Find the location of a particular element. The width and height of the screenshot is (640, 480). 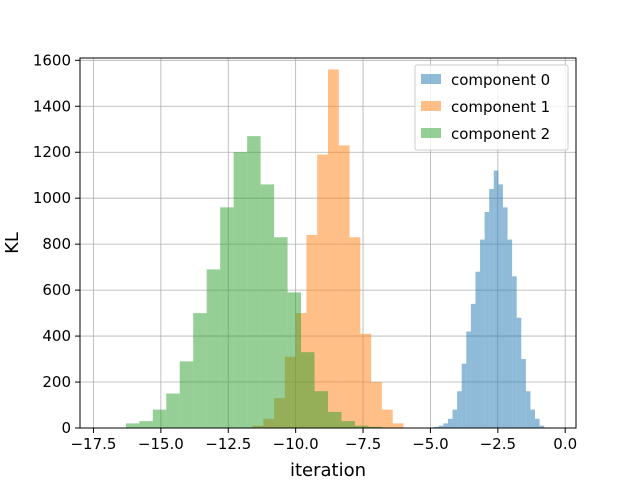

y-tick-label: 400 is located at coordinates (56, 336).